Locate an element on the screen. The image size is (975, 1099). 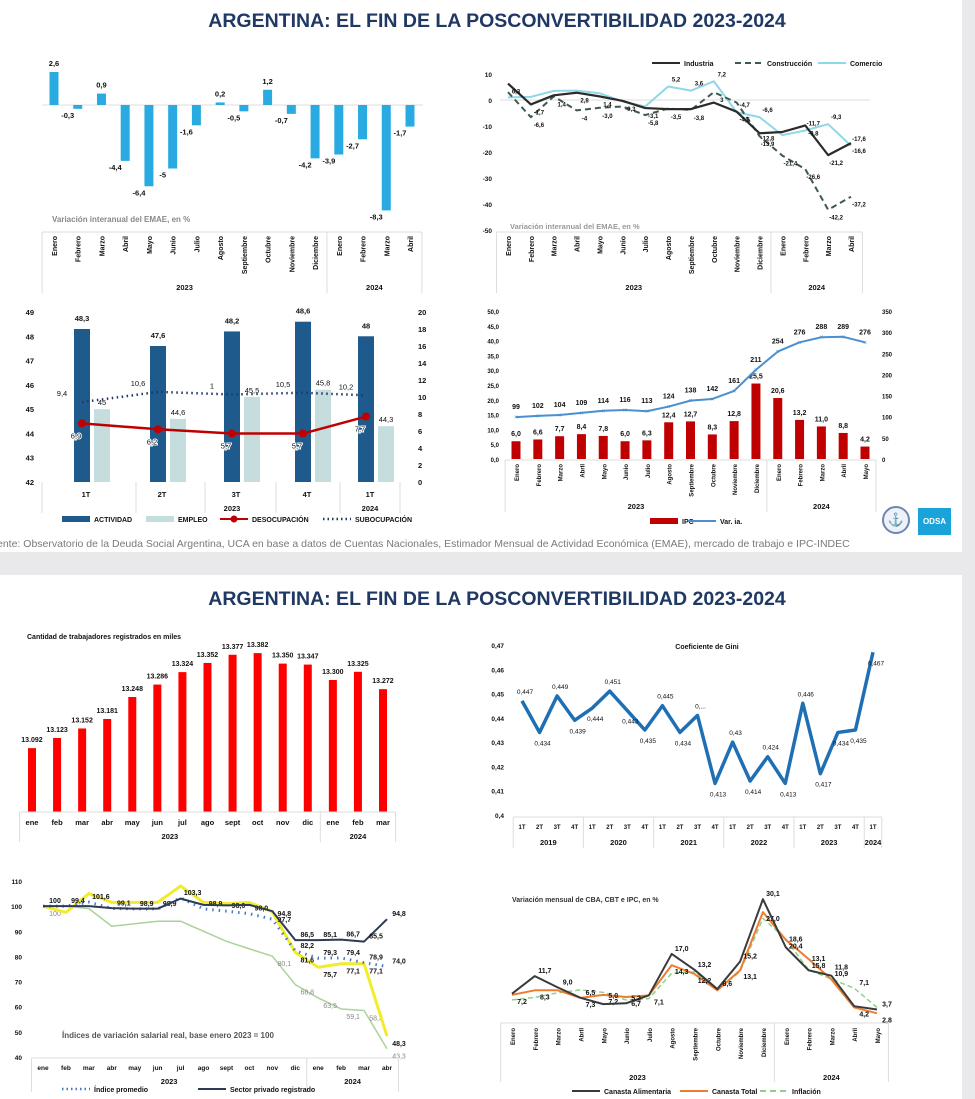
data-label: -1,7 is located at coordinates (400, 133).